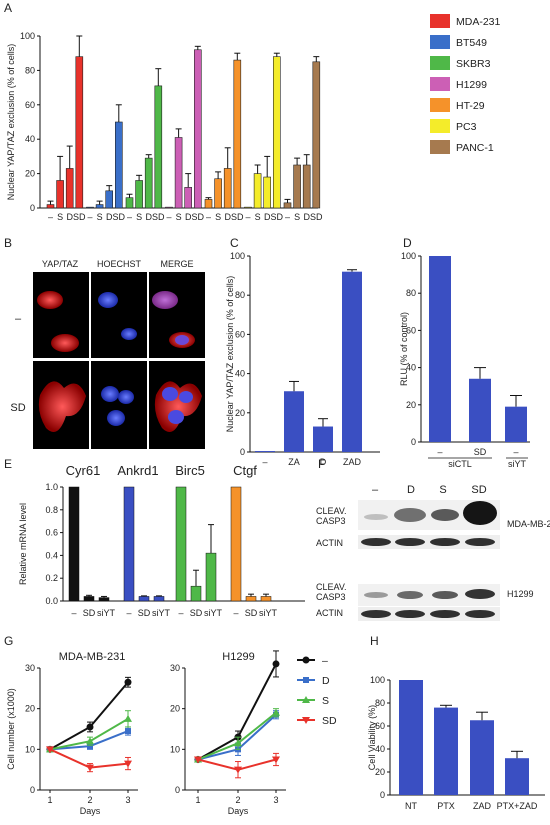 The image size is (550, 825). What do you see at coordinates (119, 264) in the screenshot?
I see `col-header-hoechst: HOECHST` at bounding box center [119, 264].